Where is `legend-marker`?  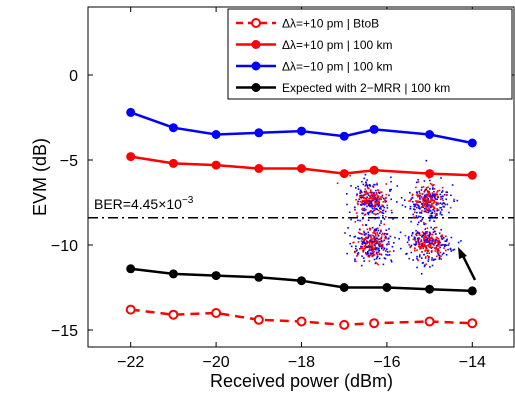 legend-marker is located at coordinates (256, 44).